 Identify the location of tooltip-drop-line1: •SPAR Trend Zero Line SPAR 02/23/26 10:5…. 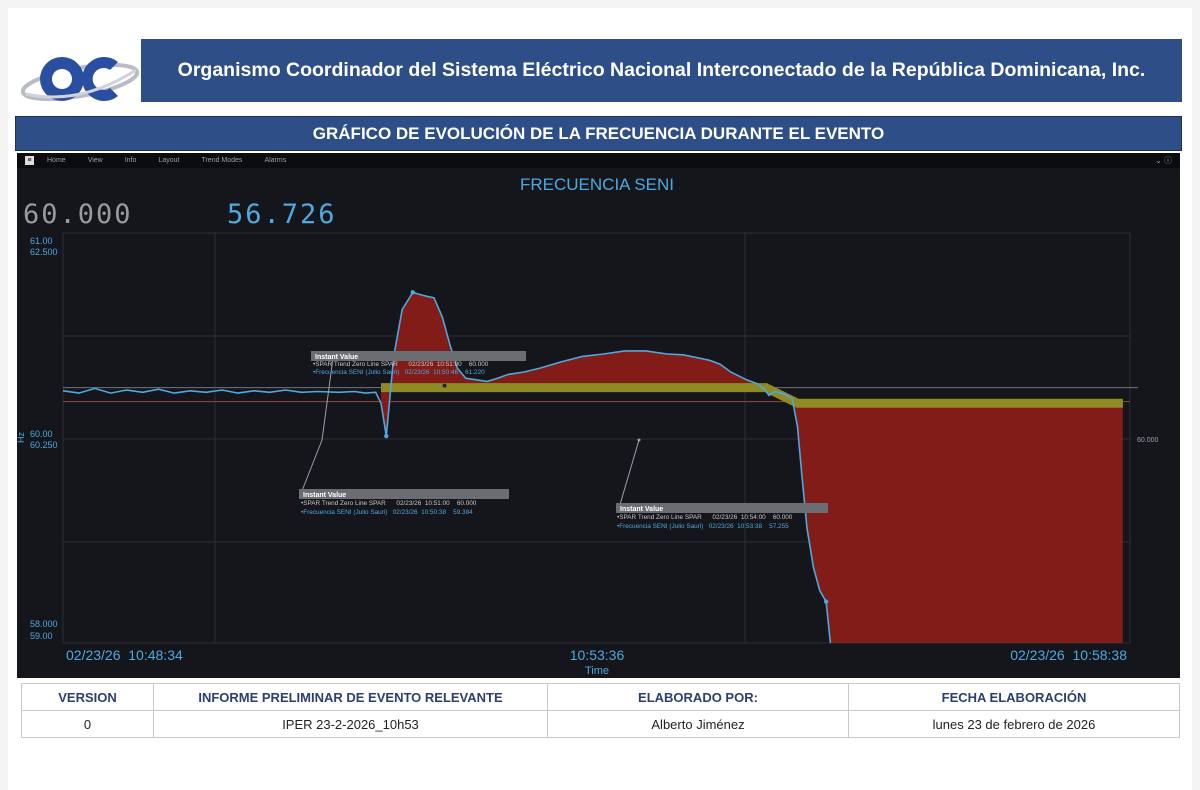
(705, 517).